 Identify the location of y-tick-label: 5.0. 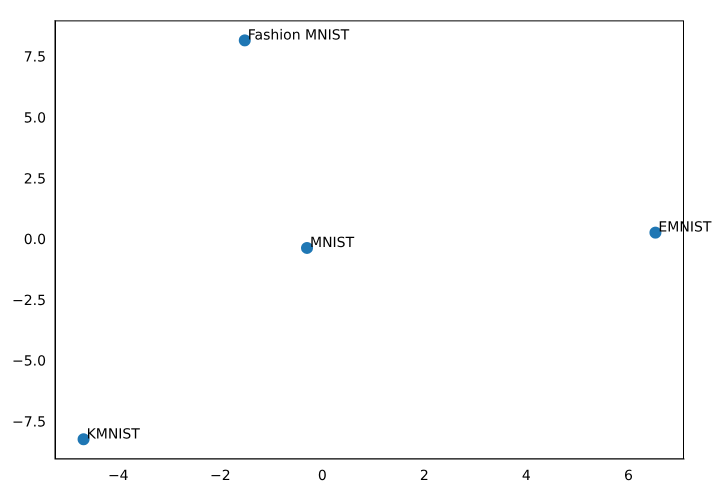
(35, 118).